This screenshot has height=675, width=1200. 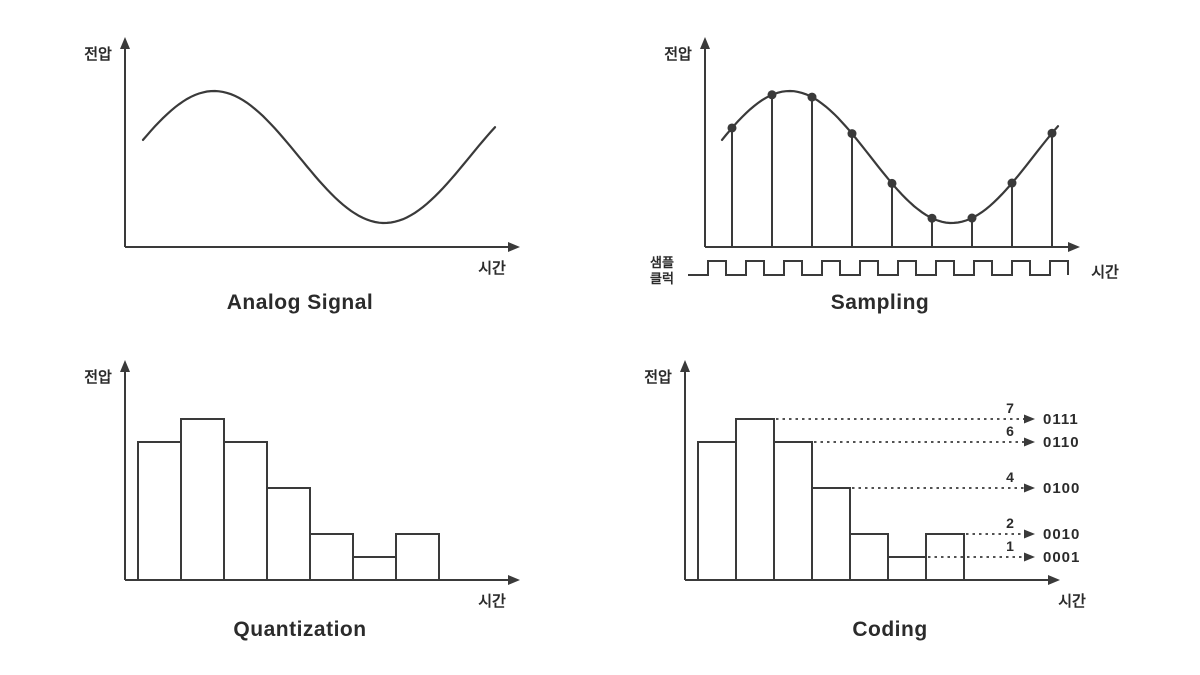 What do you see at coordinates (1061, 557) in the screenshot?
I see `binary-code-label: 0001` at bounding box center [1061, 557].